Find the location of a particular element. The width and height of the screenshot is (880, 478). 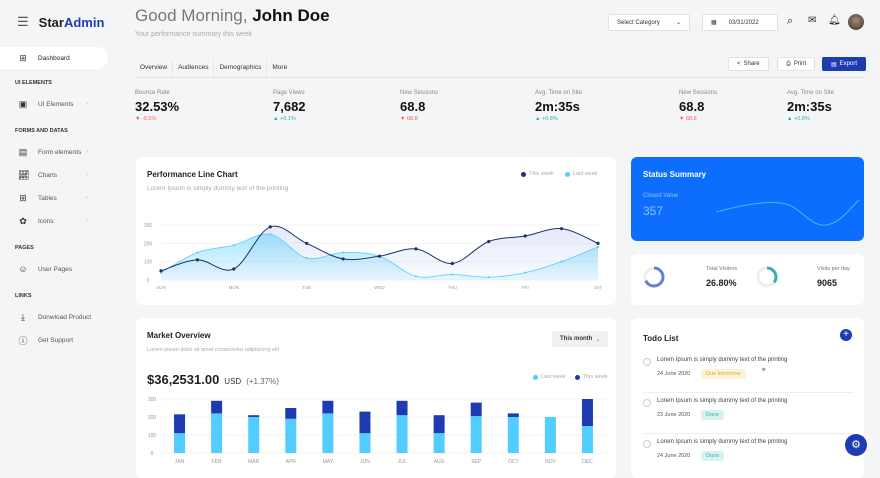

sidebar-item: ▤ Form elements › is located at coordinates (54, 152).